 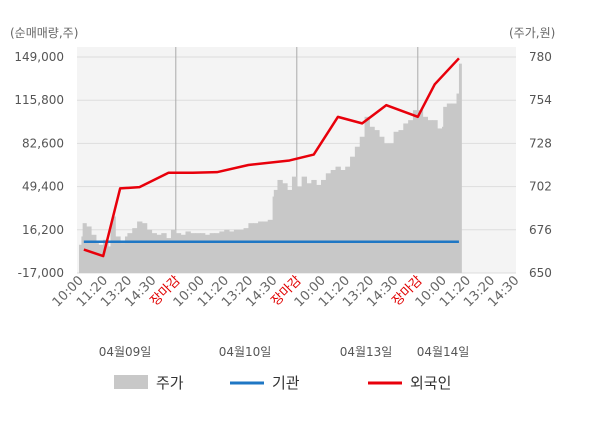 What do you see at coordinates (286, 383) in the screenshot?
I see `legend-label-institution: 기관` at bounding box center [286, 383].